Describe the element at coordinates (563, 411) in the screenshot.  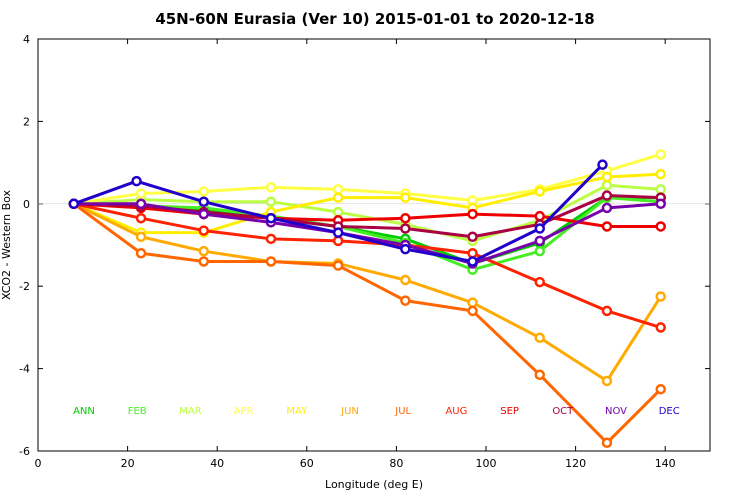
I see `legend-entry-oct: OCT` at that location.